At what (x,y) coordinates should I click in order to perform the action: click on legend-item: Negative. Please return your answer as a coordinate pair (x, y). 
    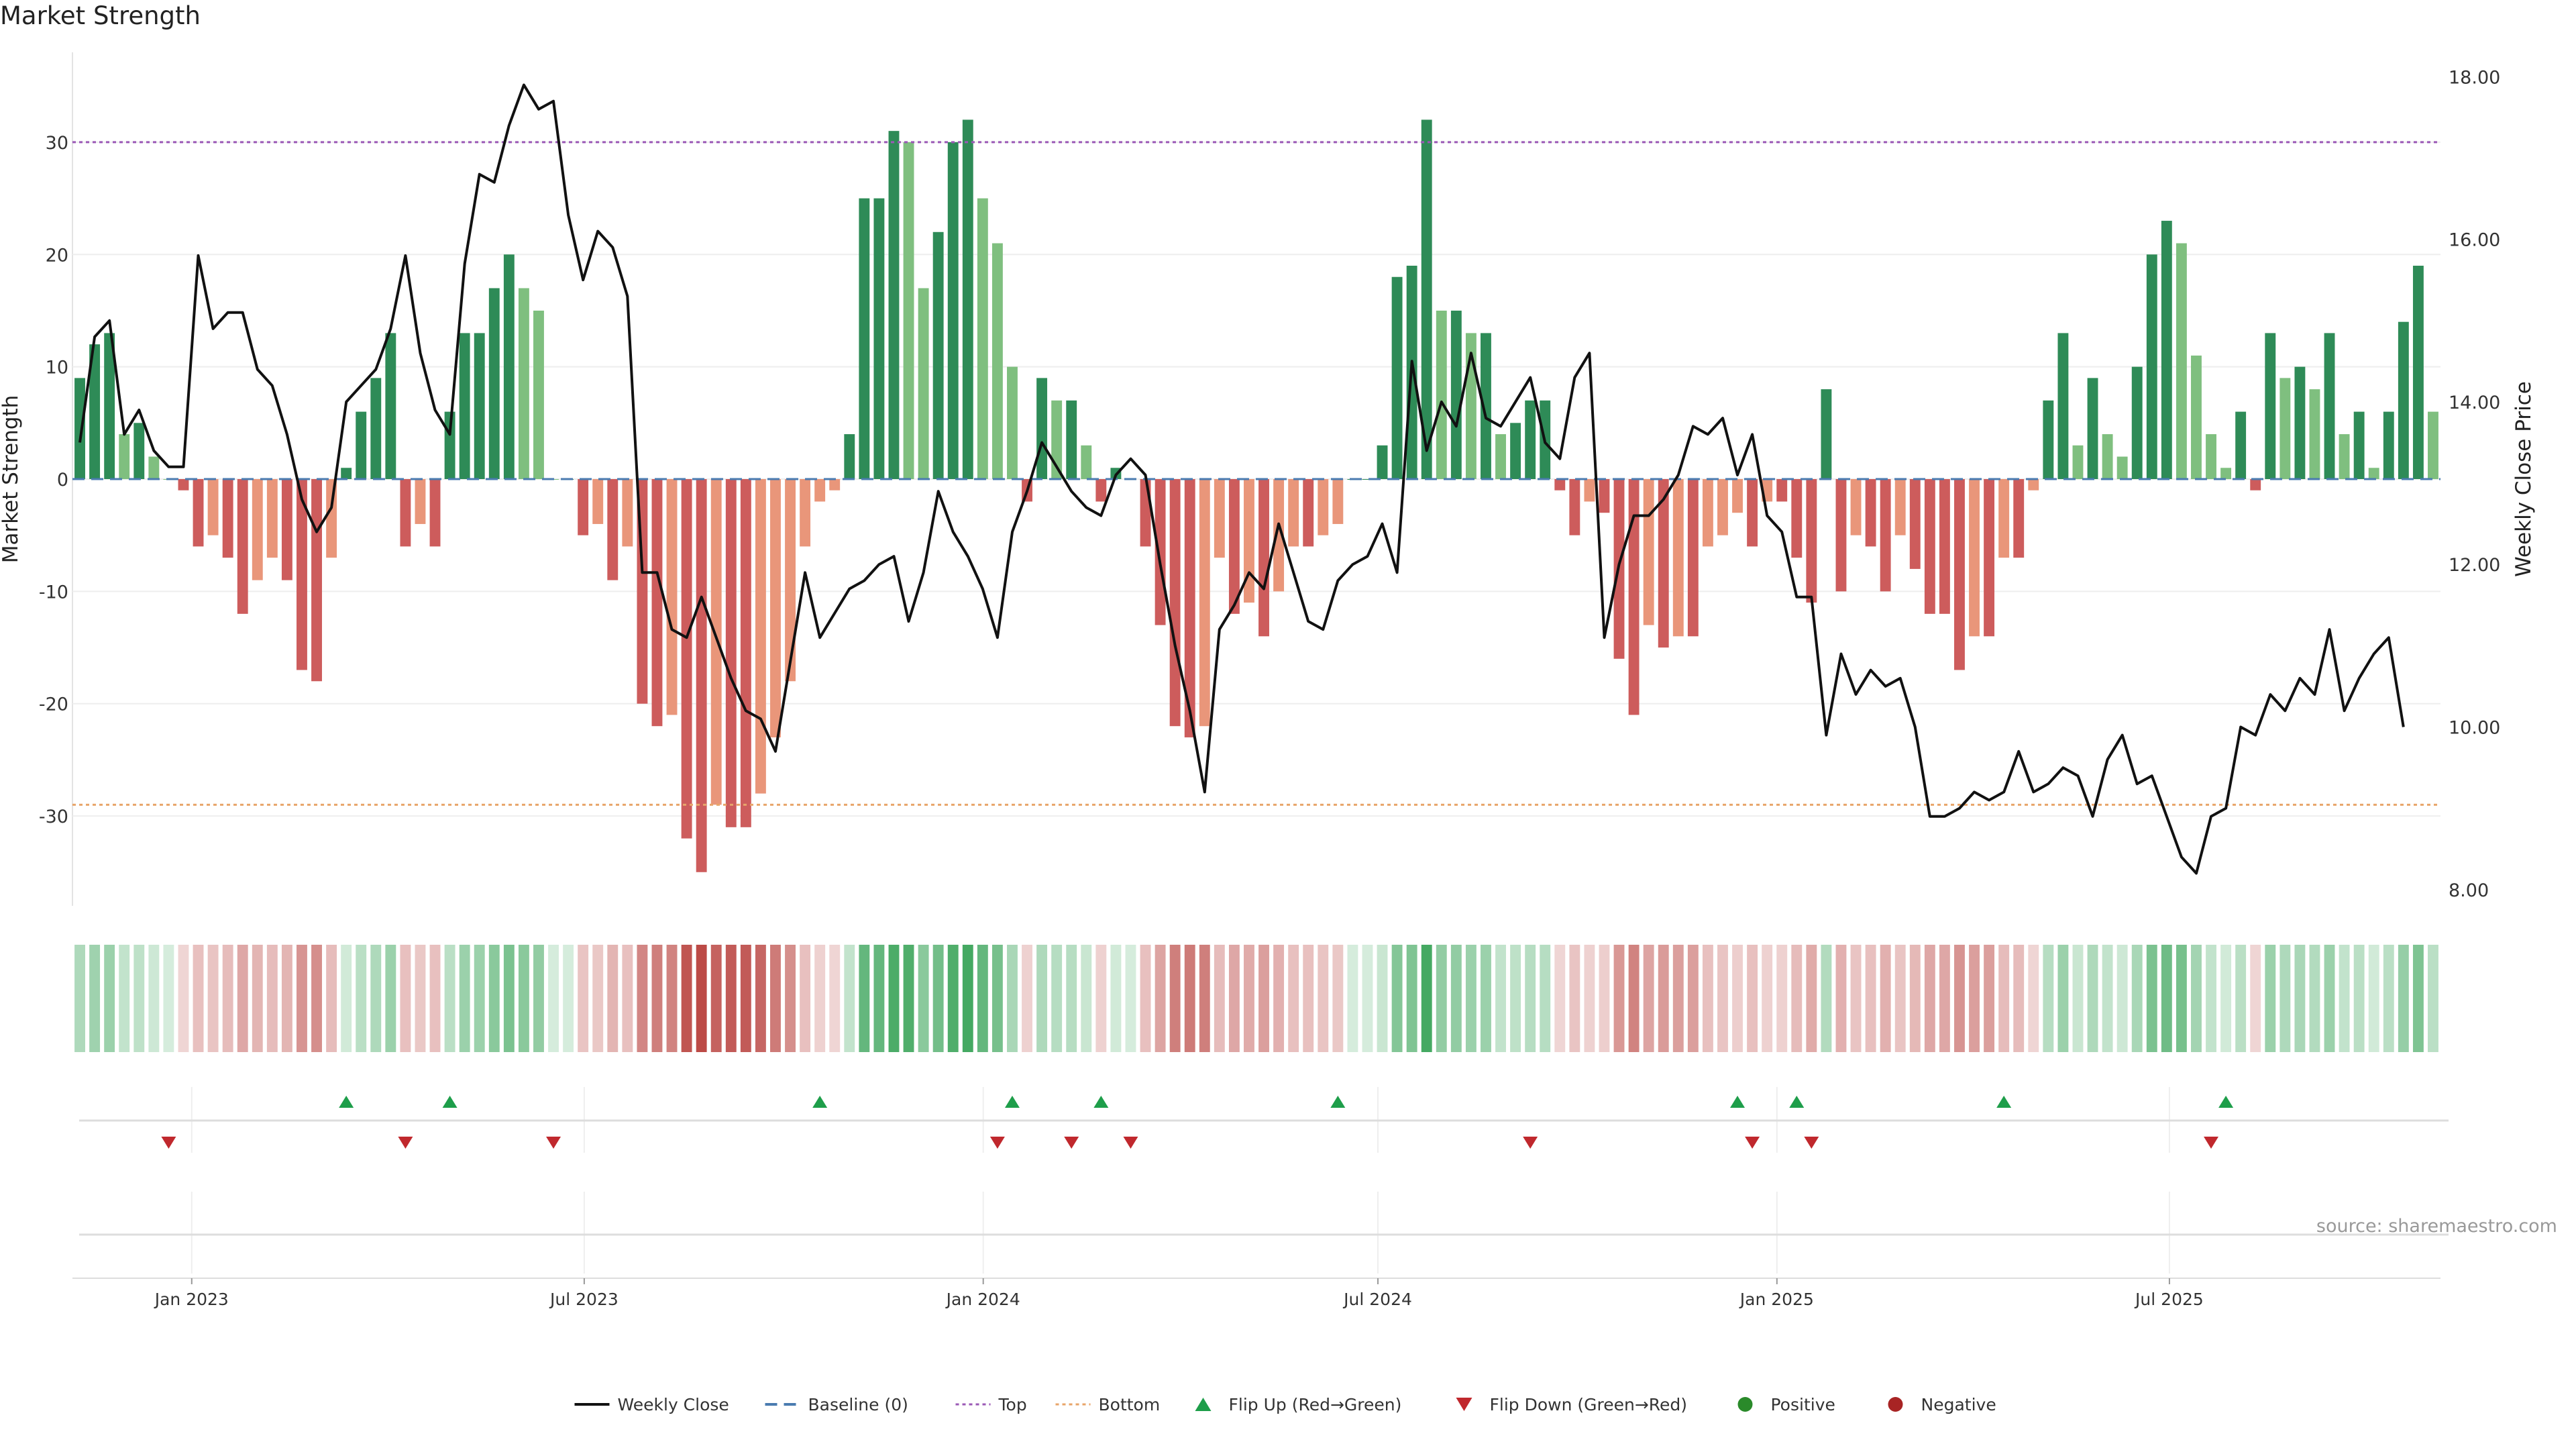
    Looking at the image, I should click on (1942, 1405).